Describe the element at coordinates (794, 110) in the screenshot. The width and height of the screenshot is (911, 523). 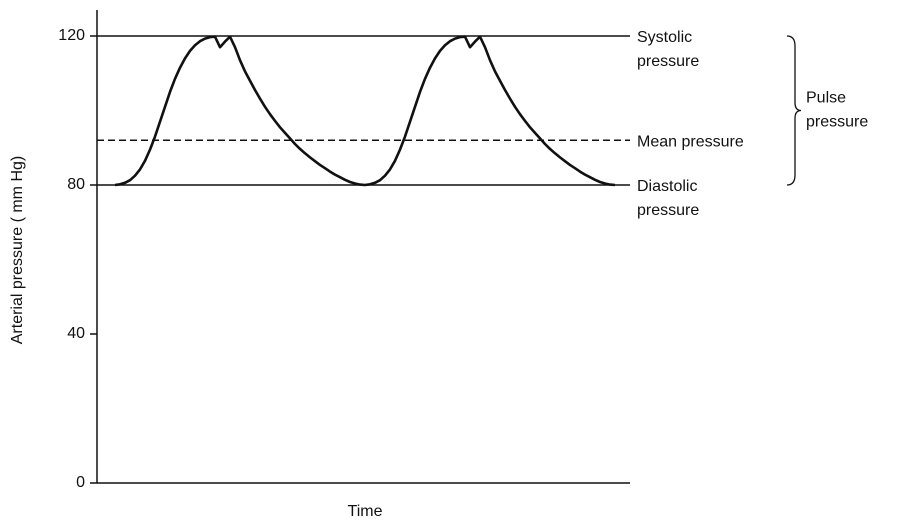
I see `brace` at that location.